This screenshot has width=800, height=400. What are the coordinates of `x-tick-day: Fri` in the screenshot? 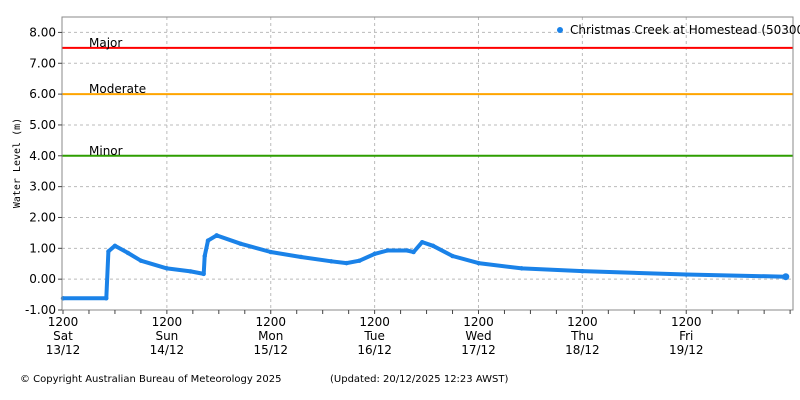 It's located at (686, 336).